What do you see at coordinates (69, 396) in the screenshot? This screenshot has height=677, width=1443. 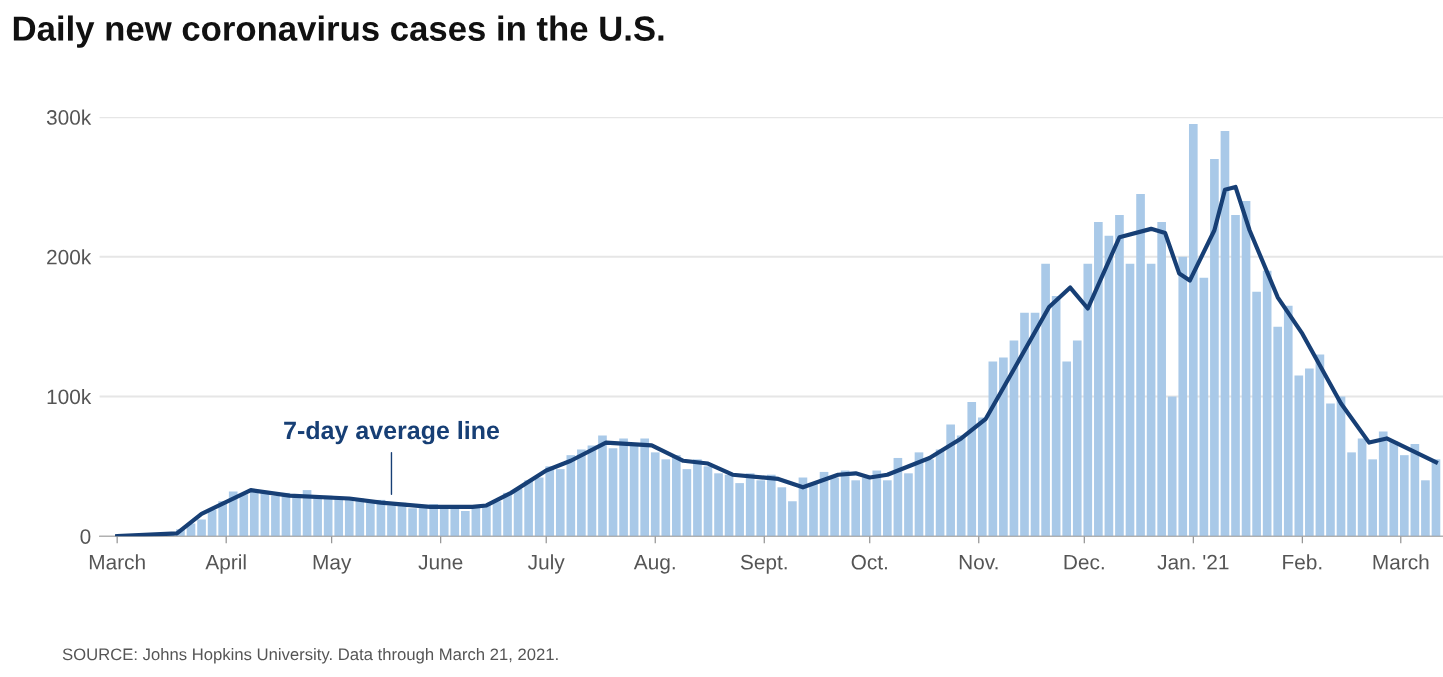 I see `y-tick-label: 100k` at bounding box center [69, 396].